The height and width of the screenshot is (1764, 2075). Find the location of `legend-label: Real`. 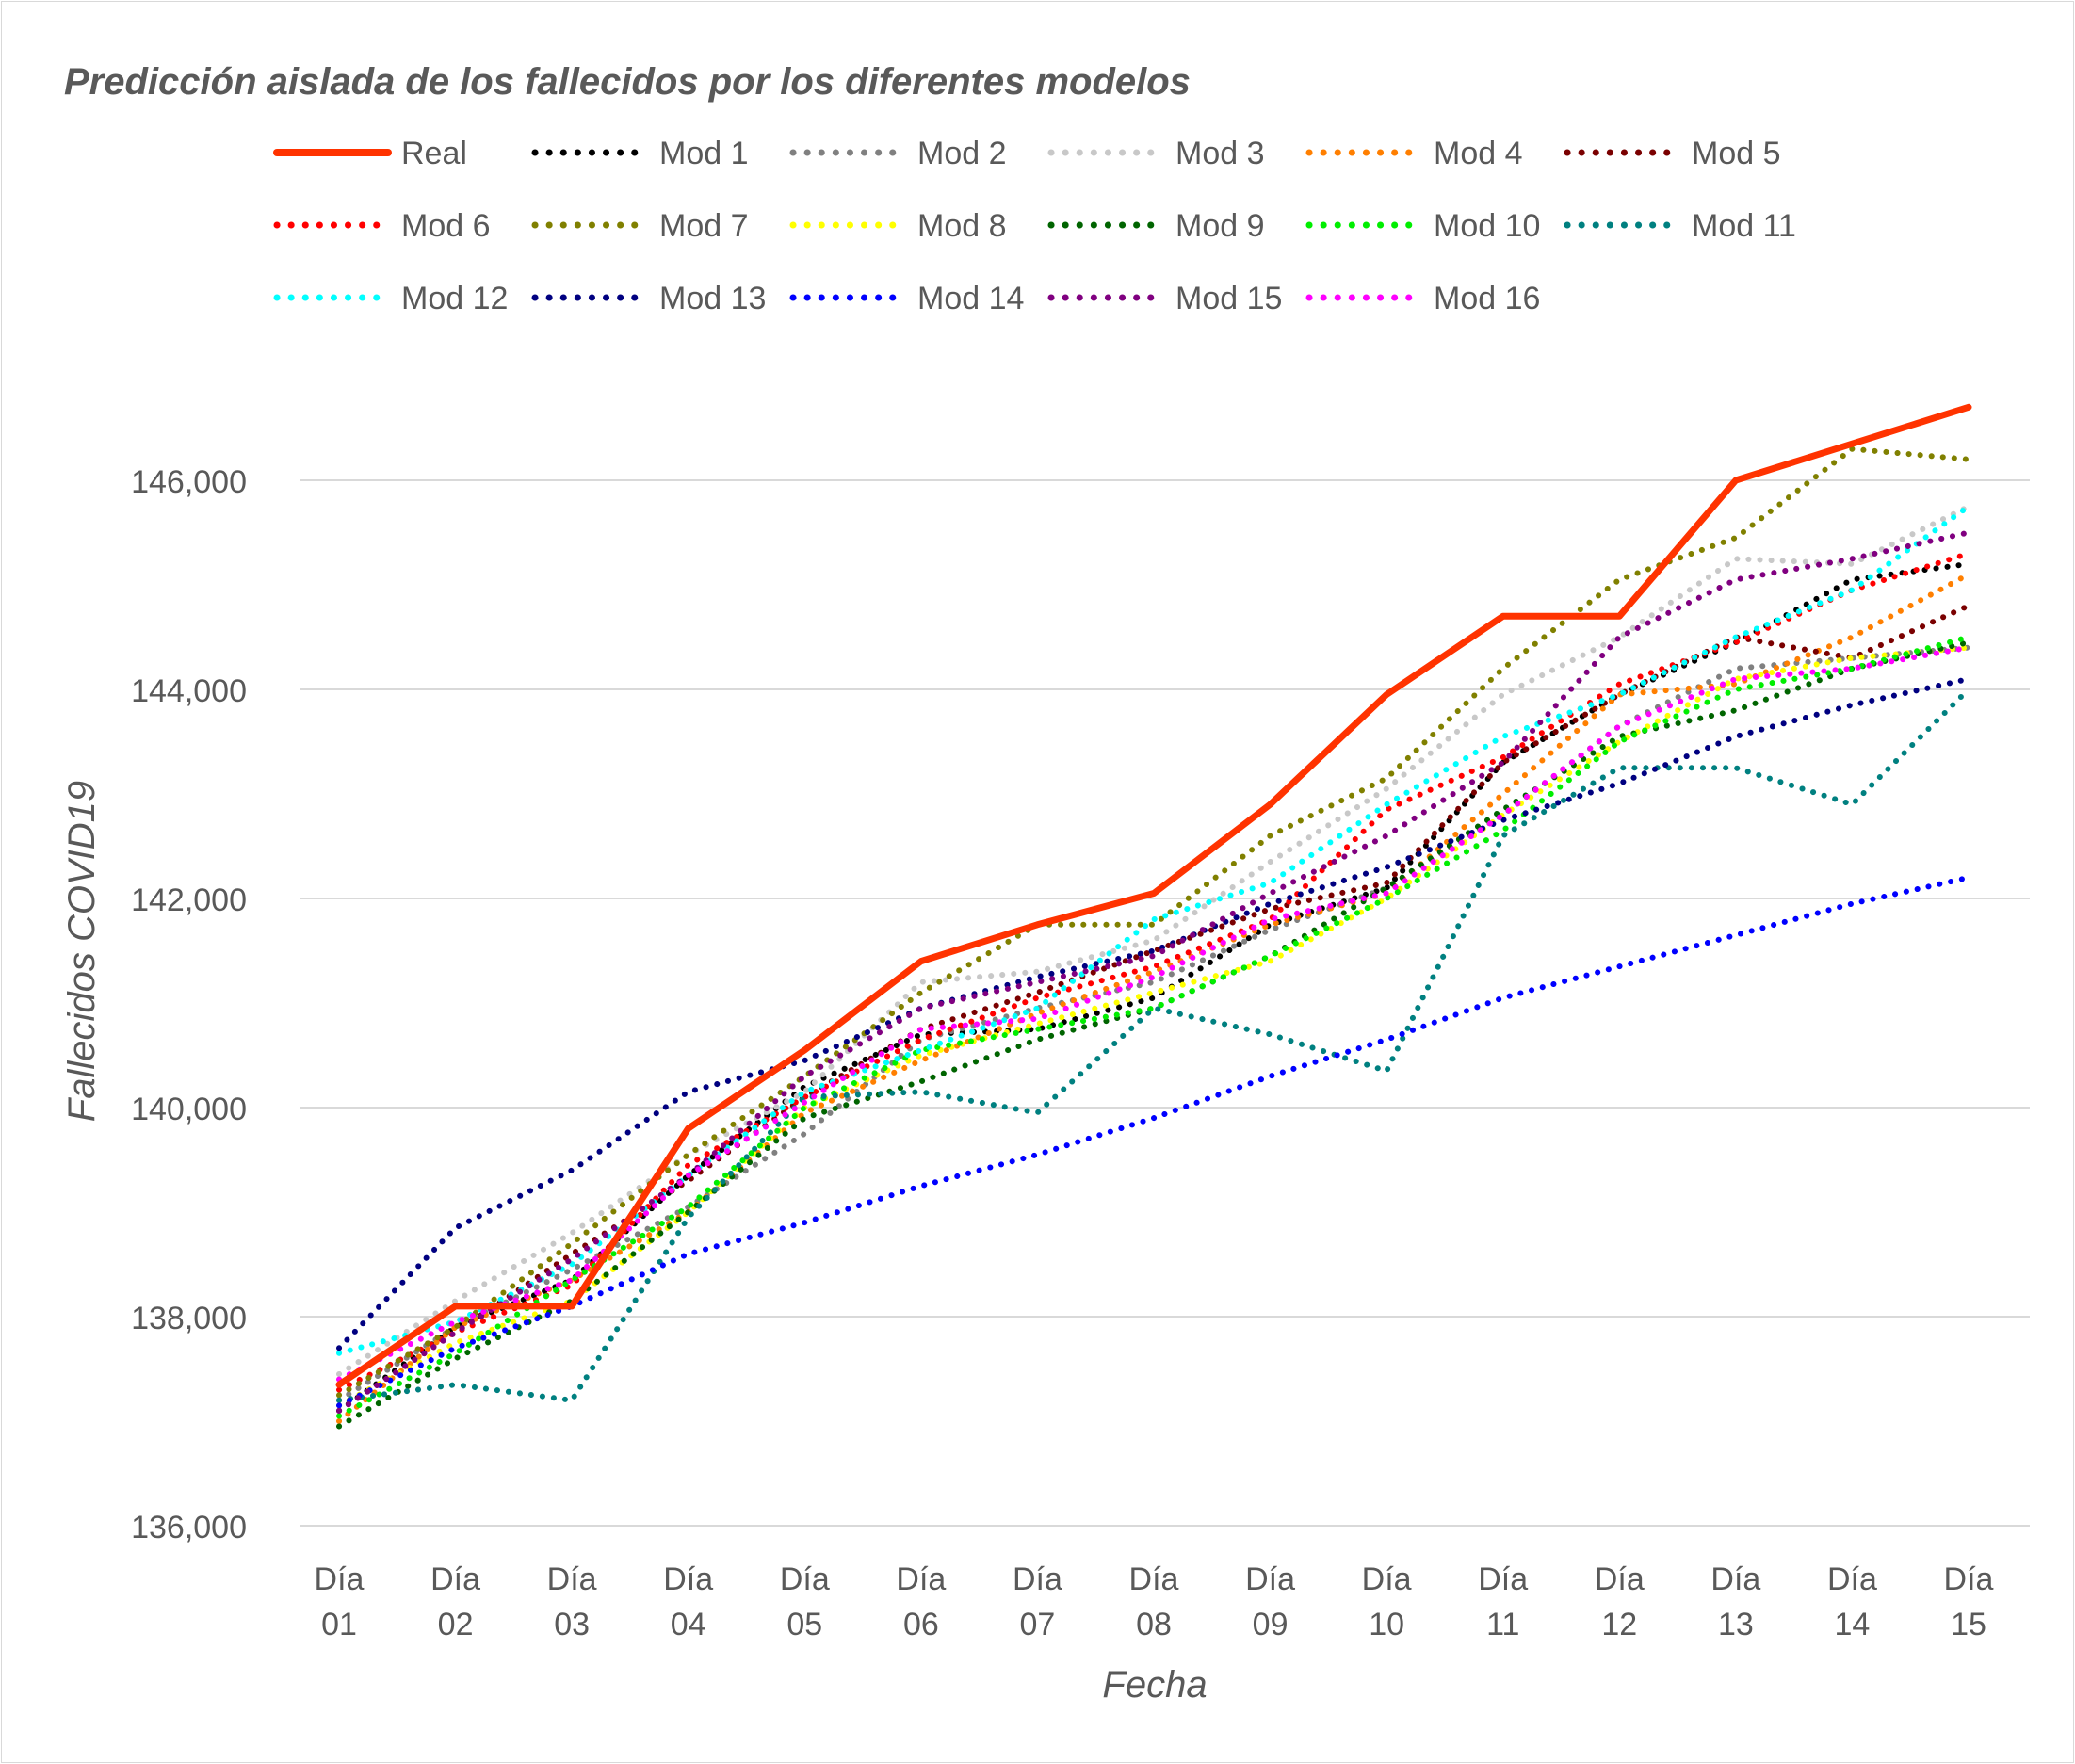

legend-label: Real is located at coordinates (434, 153).